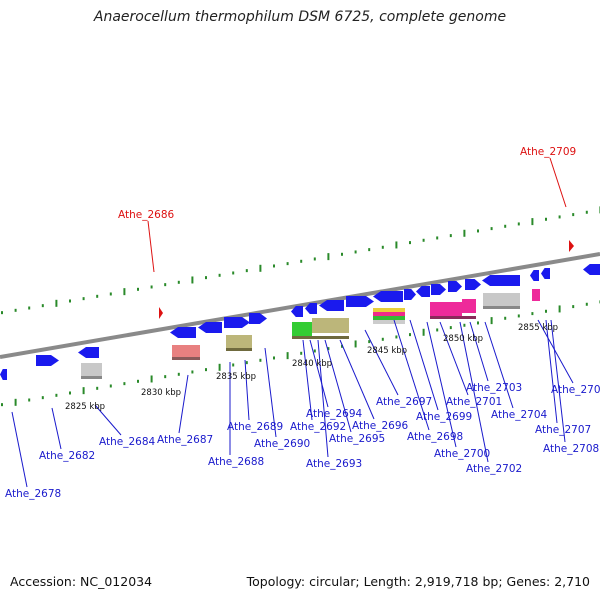 This screenshot has height=600, width=600. What do you see at coordinates (127, 442) in the screenshot?
I see `gene-label: Athe_2684` at bounding box center [127, 442].